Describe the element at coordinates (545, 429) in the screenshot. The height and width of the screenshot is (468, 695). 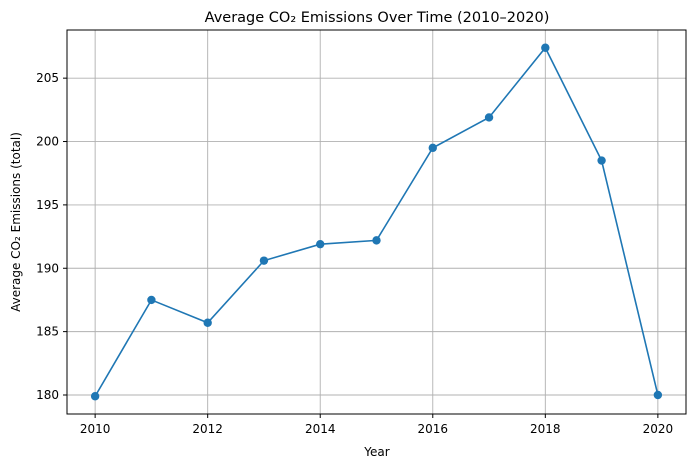
I see `x-tick-label: 2018` at that location.